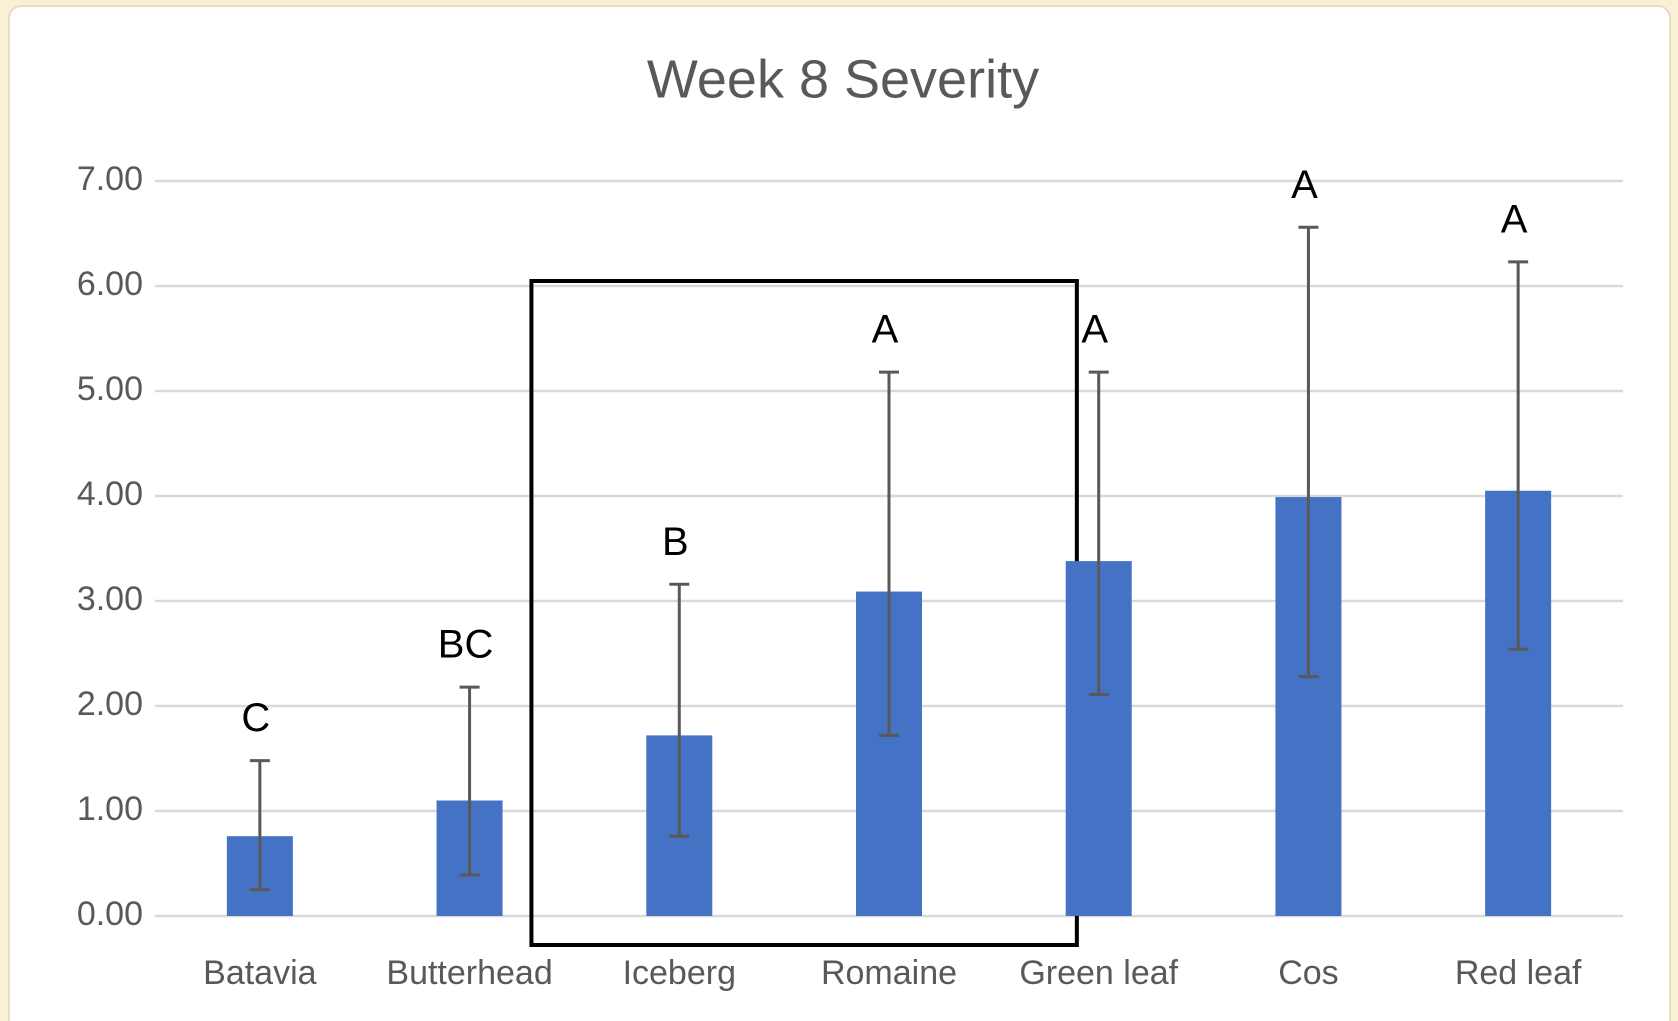 The height and width of the screenshot is (1021, 1678). What do you see at coordinates (110, 704) in the screenshot?
I see `y-tick-label: 2.00` at bounding box center [110, 704].